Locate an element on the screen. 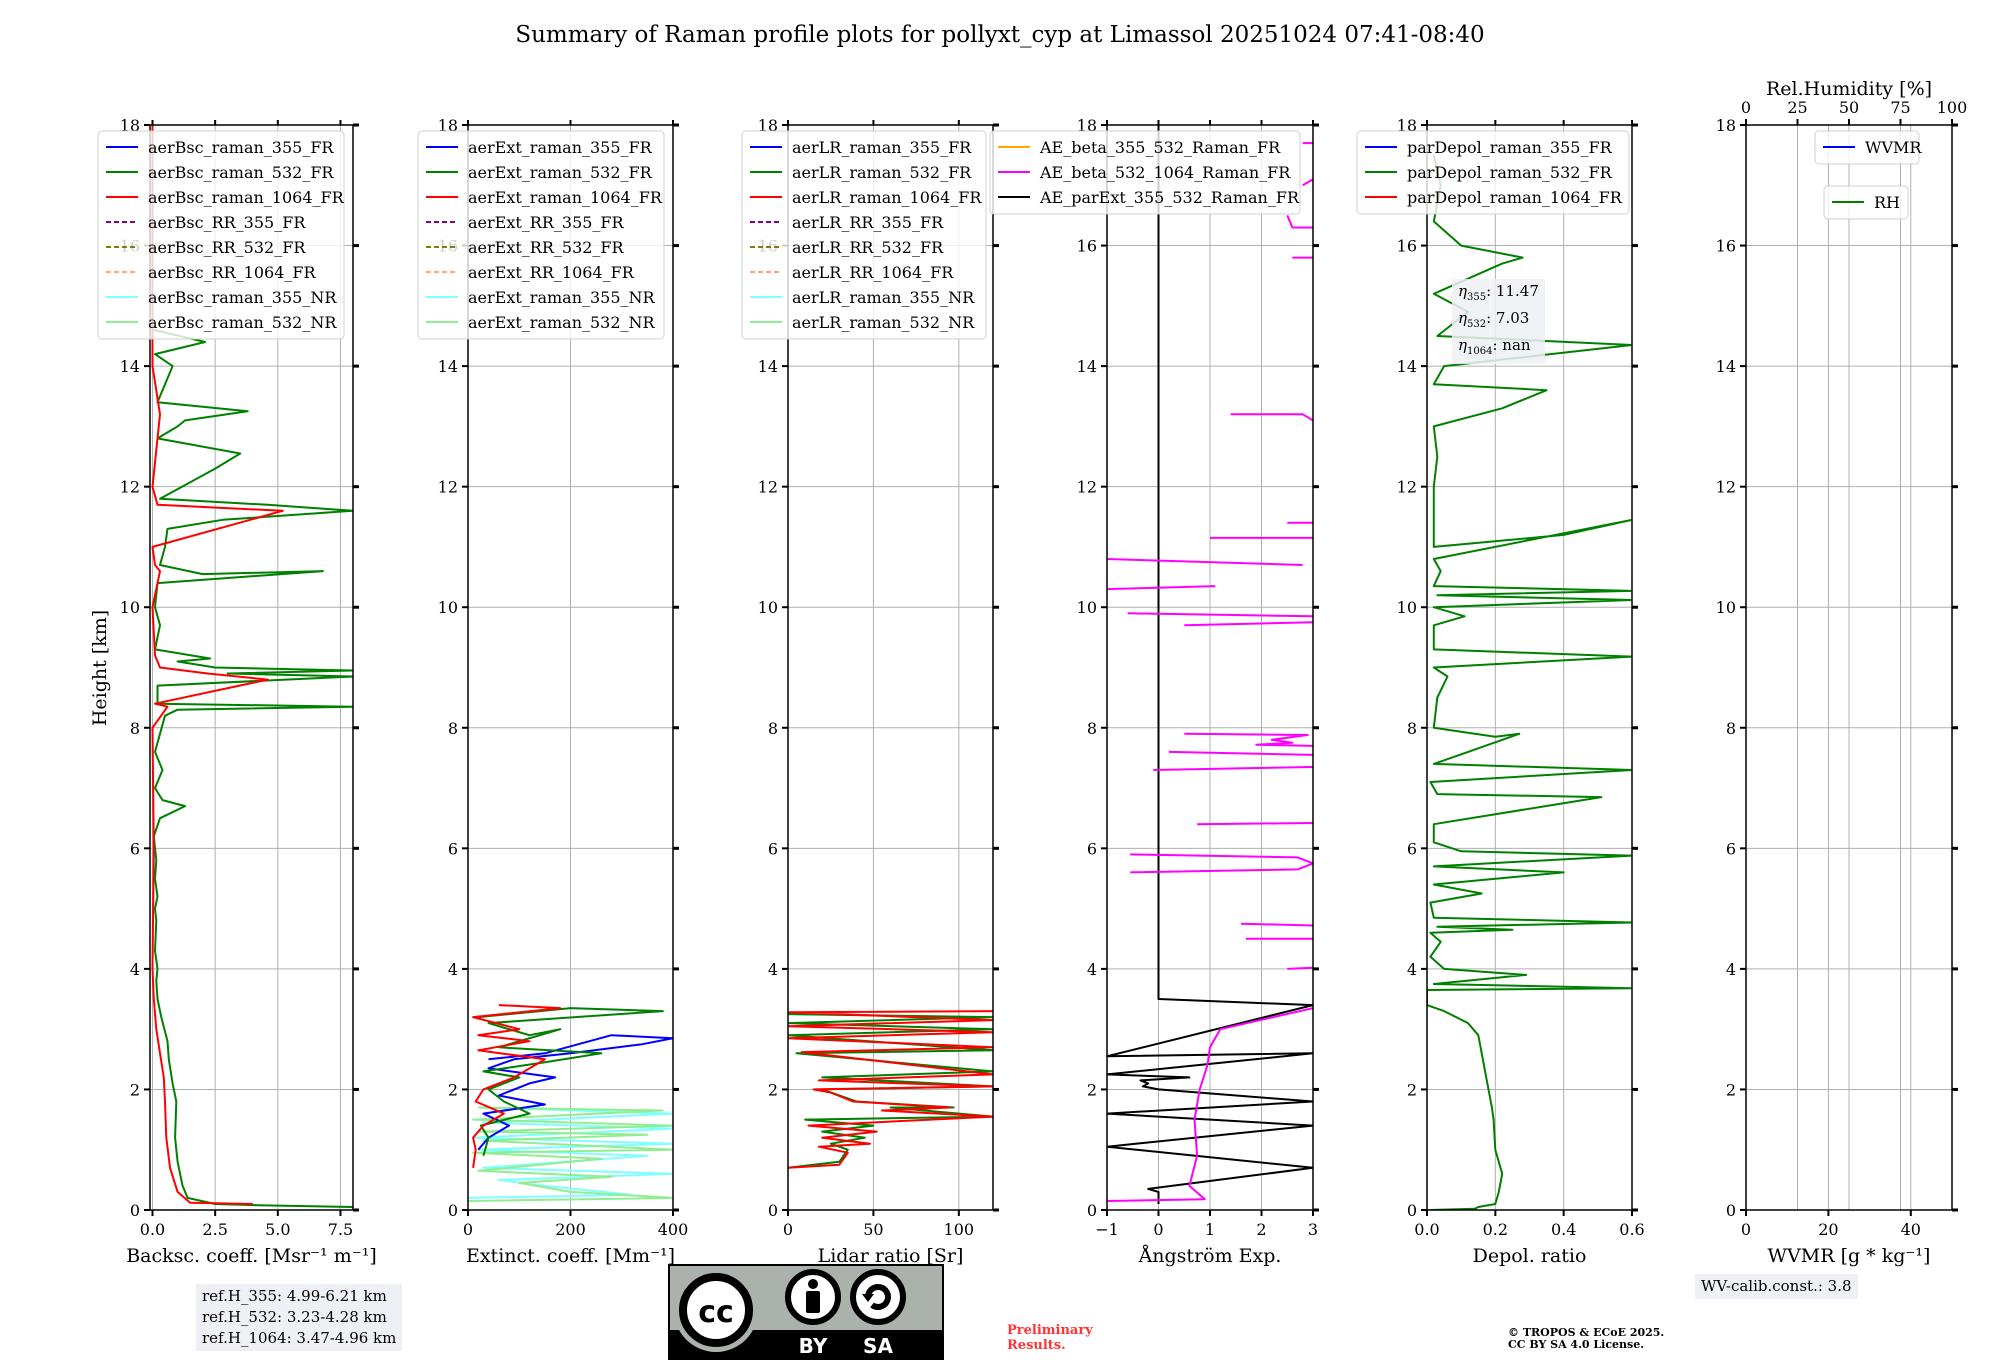 This screenshot has width=2000, height=1360. copyright-line-2: CC BY SA 4.0 License. is located at coordinates (1576, 1344).